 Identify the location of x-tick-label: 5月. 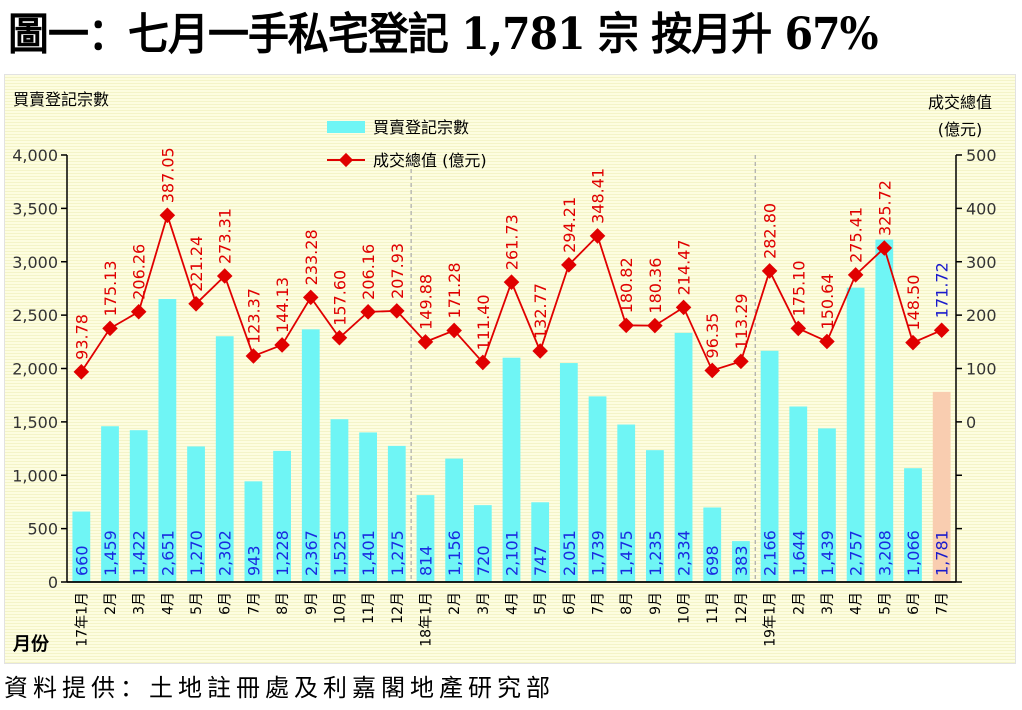
(885, 603).